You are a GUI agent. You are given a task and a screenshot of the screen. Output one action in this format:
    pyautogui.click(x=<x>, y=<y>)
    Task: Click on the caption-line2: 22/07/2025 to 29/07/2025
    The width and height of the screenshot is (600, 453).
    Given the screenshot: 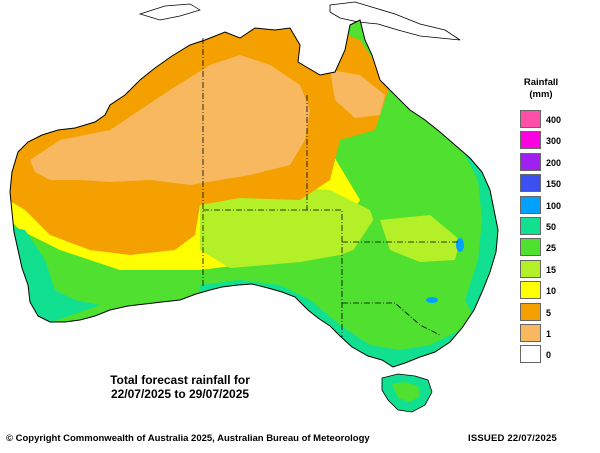 What is the action you would take?
    pyautogui.click(x=180, y=394)
    